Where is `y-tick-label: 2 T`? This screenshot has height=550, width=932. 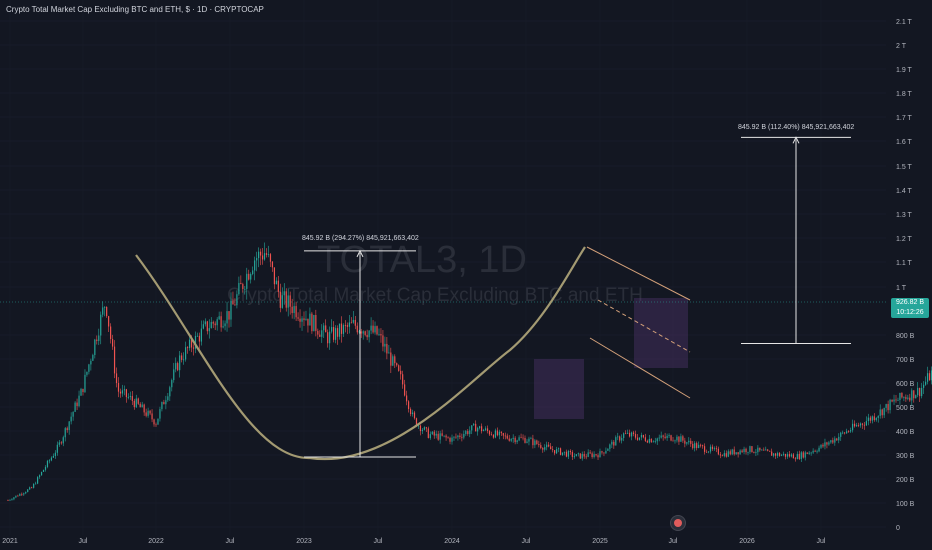
y-tick-label: 2 T is located at coordinates (901, 46).